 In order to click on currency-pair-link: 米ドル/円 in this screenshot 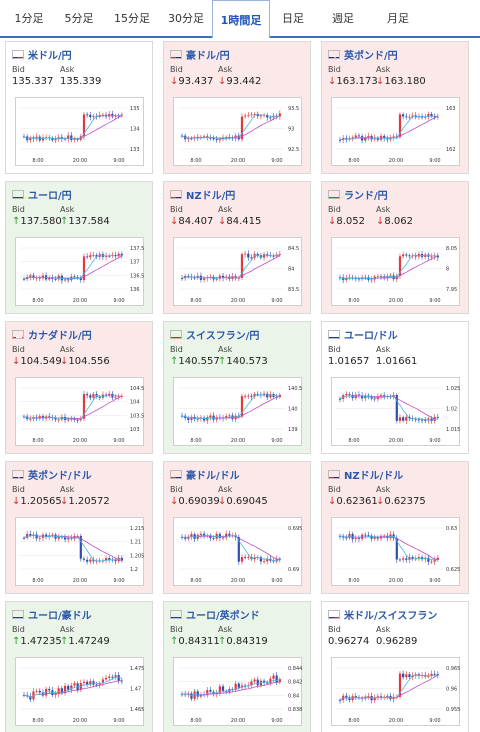, I will do `click(50, 56)`.